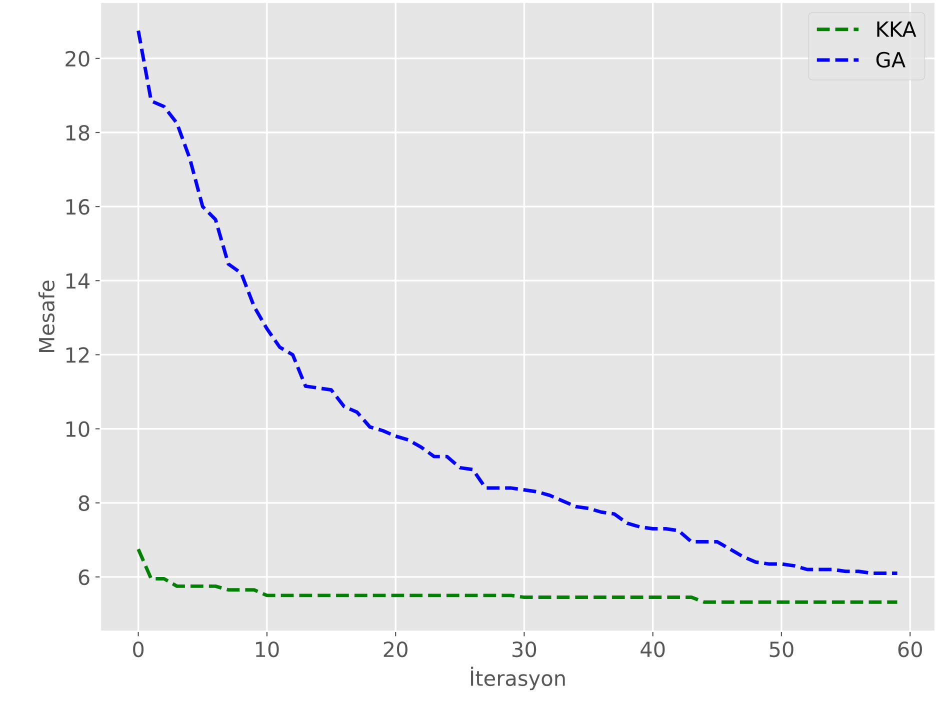 The width and height of the screenshot is (938, 711). Describe the element at coordinates (652, 649) in the screenshot. I see `x-tick-label: 40` at that location.